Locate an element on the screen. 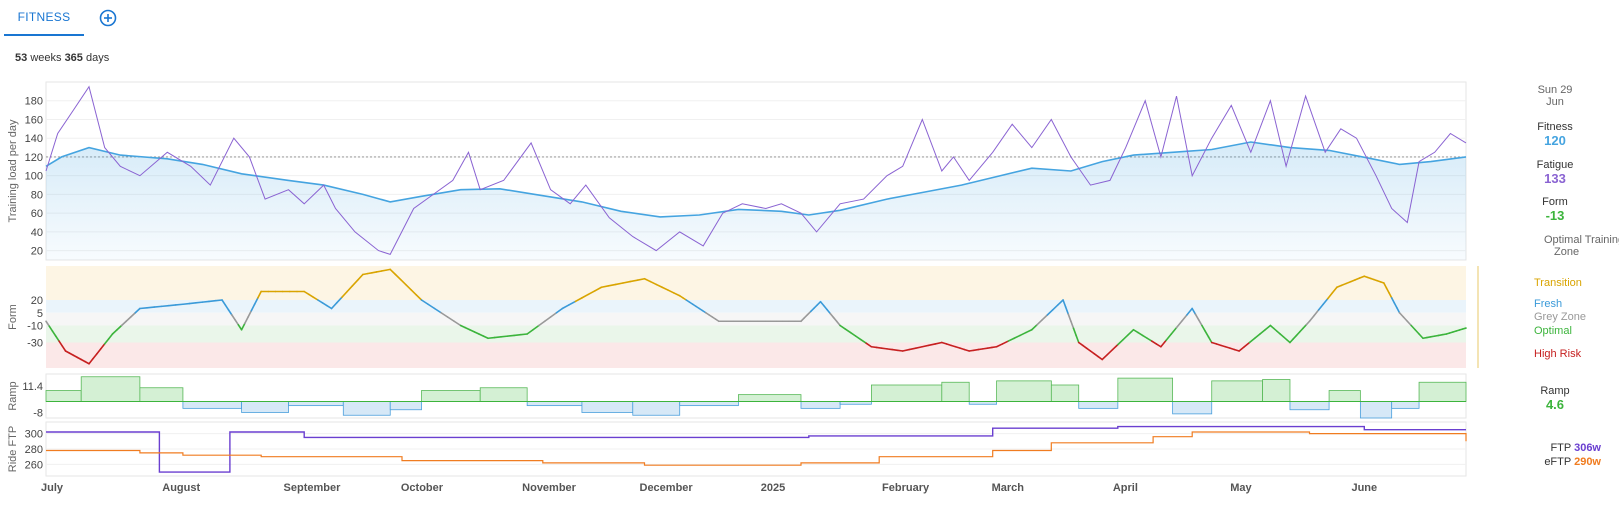  optimal-band is located at coordinates (756, 334).